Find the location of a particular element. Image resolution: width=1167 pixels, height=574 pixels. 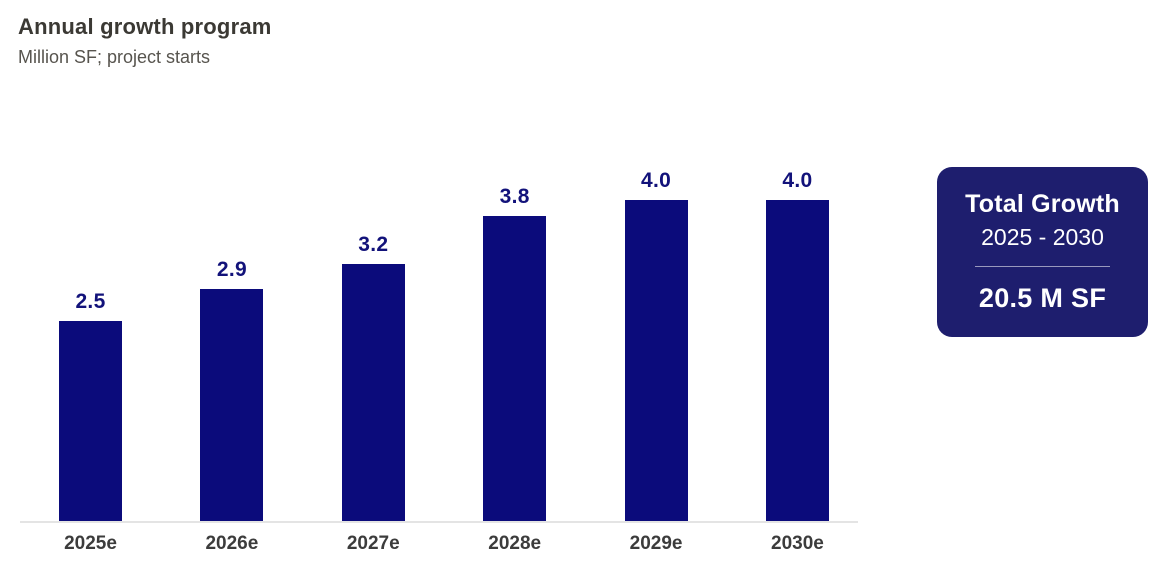

card-title: Total Growth is located at coordinates (1042, 204).